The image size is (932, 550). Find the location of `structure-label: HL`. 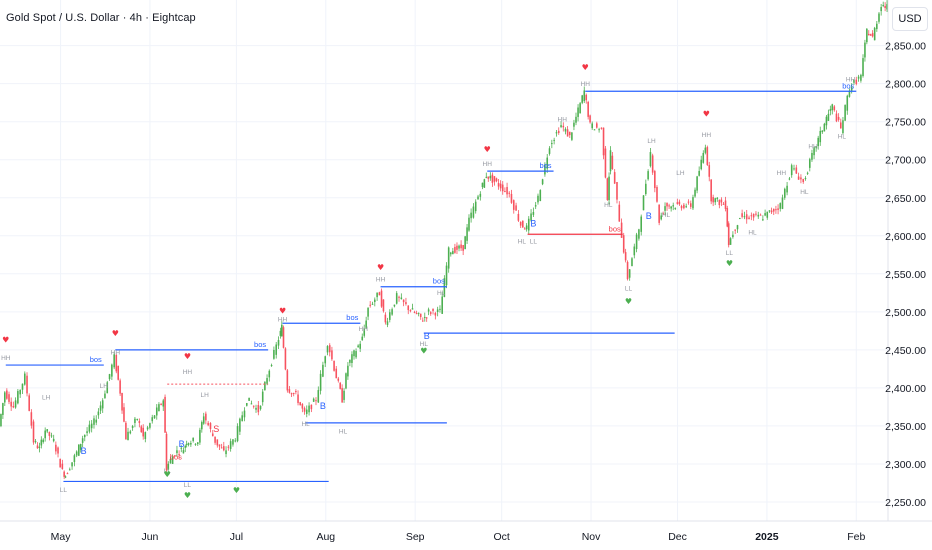

structure-label: HL is located at coordinates (424, 344).